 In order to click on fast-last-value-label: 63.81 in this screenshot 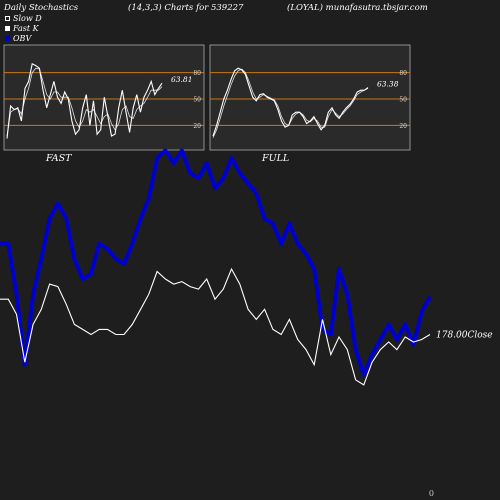, I will do `click(181, 79)`.